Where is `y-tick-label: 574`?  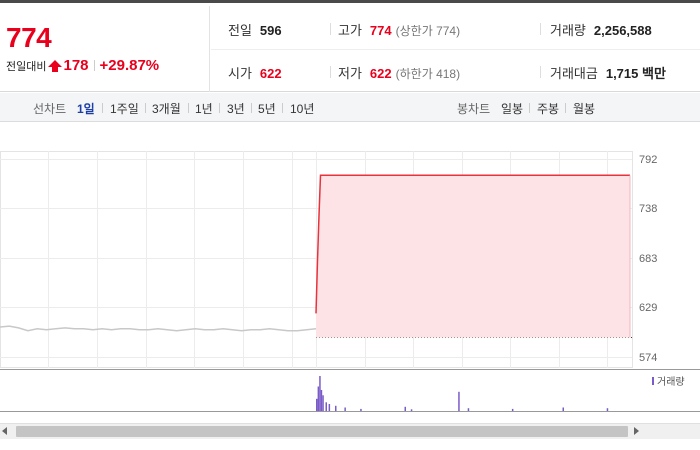 y-tick-label: 574 is located at coordinates (648, 358).